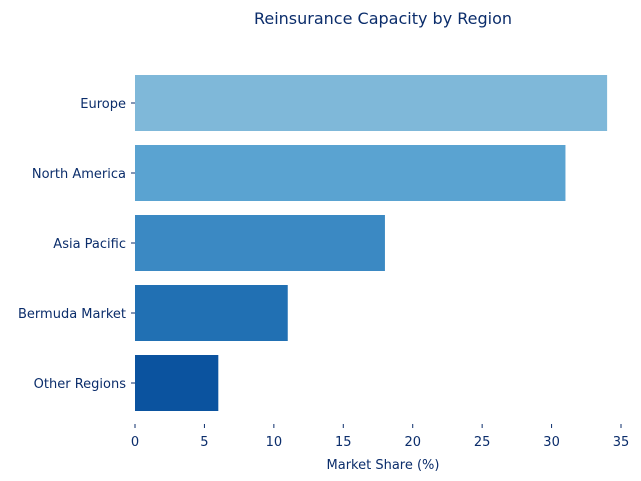 The image size is (641, 481). What do you see at coordinates (380, 437) in the screenshot?
I see `x-axis-ticks: 0 5 10 15 20 25 30 35` at bounding box center [380, 437].